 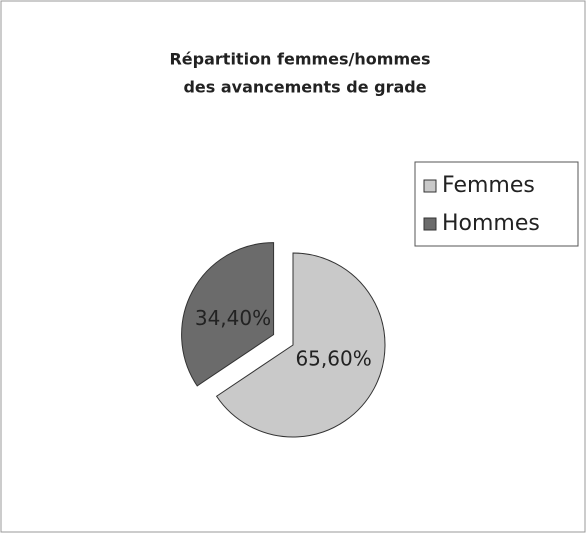 I want to click on legend-label: Femmes, so click(x=488, y=185).